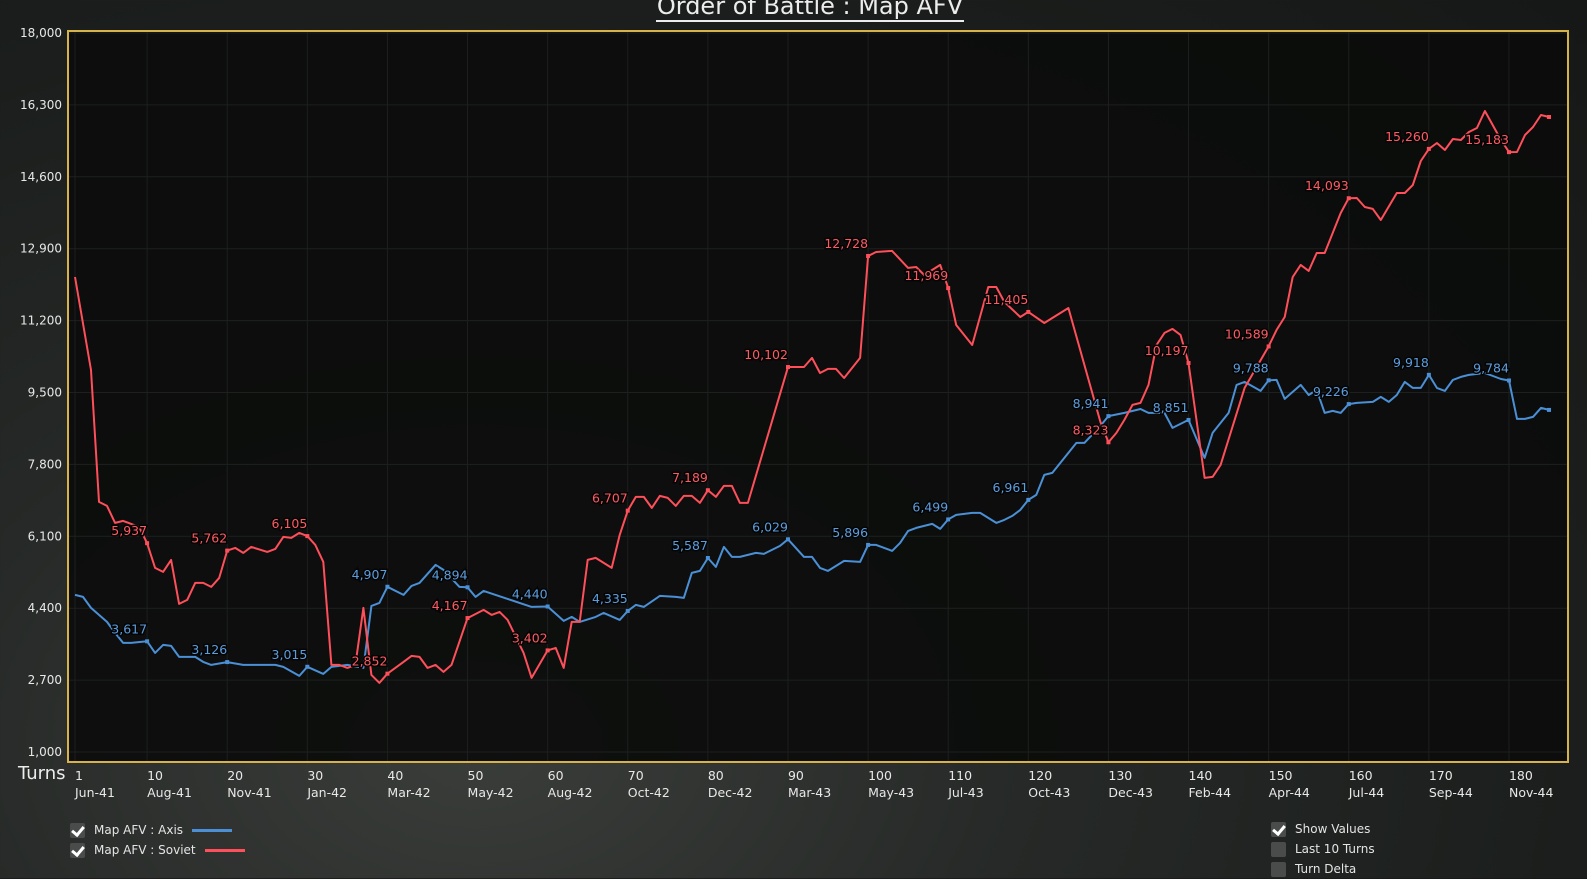 This screenshot has width=1587, height=879. Describe the element at coordinates (960, 775) in the screenshot. I see `x-tick-turn: 110` at that location.